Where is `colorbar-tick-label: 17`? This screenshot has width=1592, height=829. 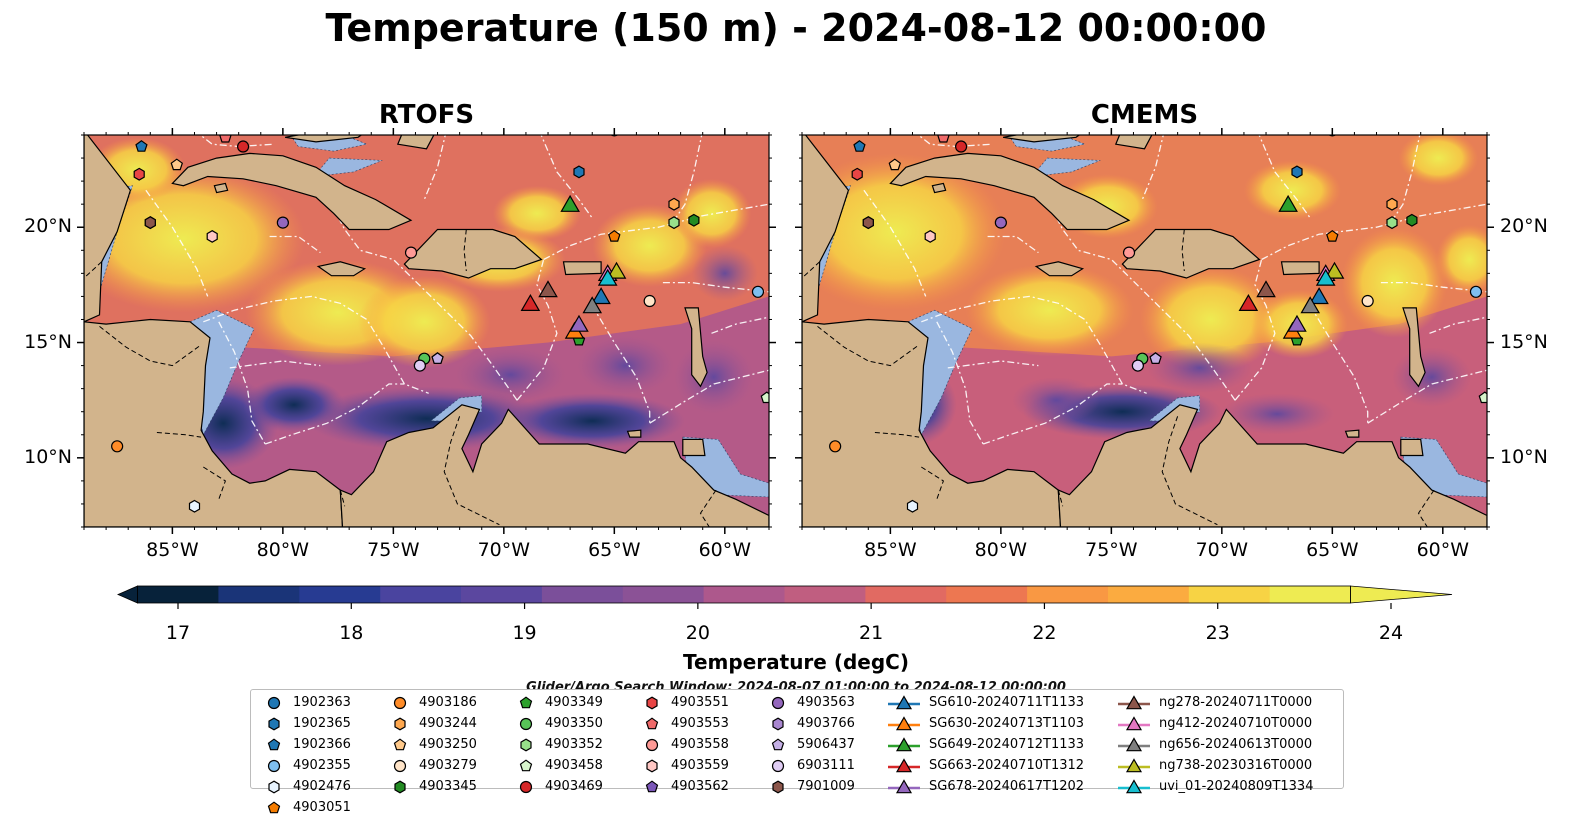 colorbar-tick-label: 17 is located at coordinates (178, 633).